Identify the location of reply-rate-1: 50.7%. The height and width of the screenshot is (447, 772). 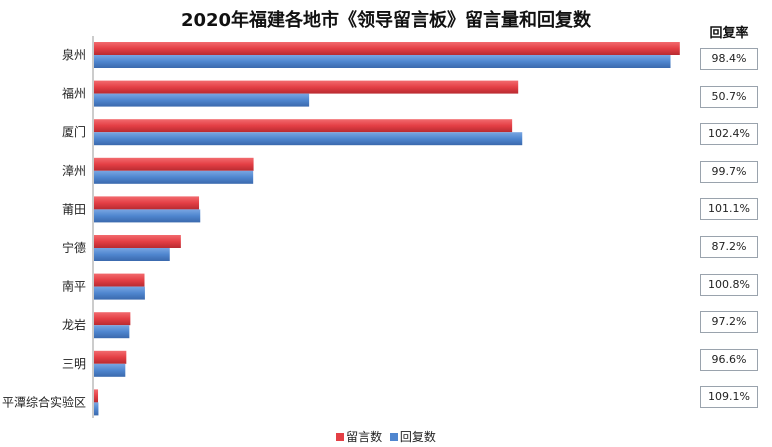
(729, 96).